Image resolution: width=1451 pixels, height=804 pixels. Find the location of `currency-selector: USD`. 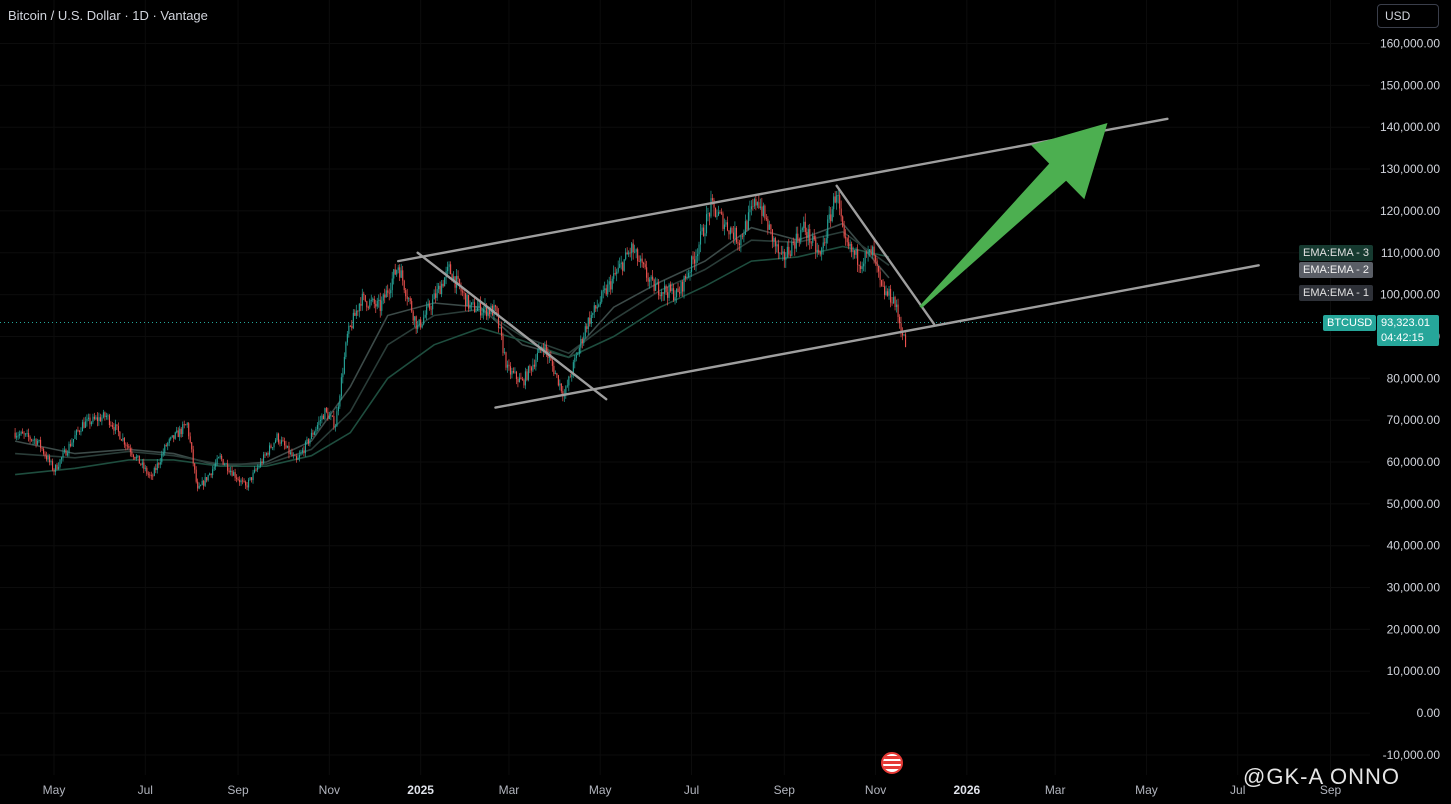

currency-selector: USD is located at coordinates (1408, 16).